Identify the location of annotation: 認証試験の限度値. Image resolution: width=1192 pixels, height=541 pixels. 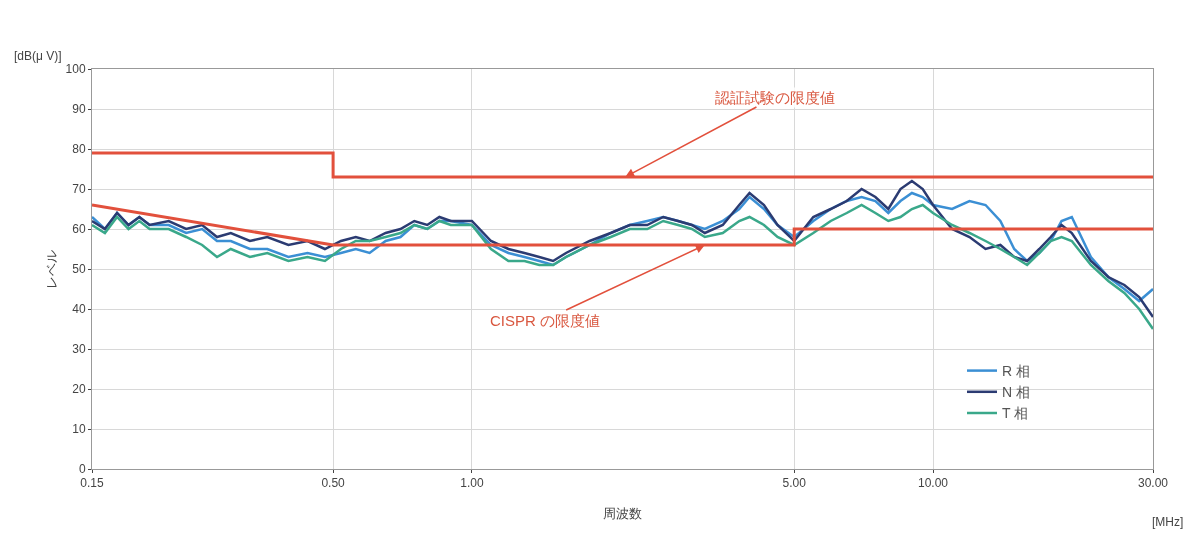
(775, 97).